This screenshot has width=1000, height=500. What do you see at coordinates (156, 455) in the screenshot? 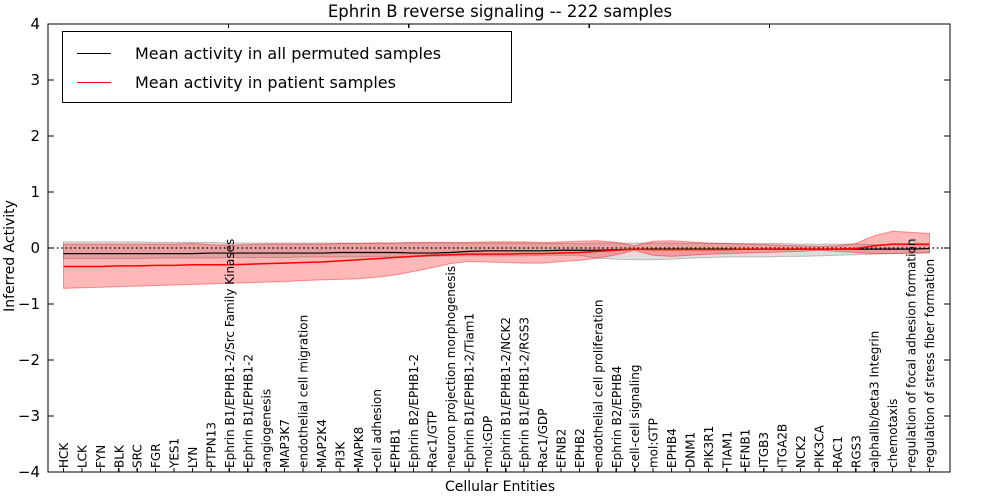
I see `x-tick-label: FGR` at bounding box center [156, 455].